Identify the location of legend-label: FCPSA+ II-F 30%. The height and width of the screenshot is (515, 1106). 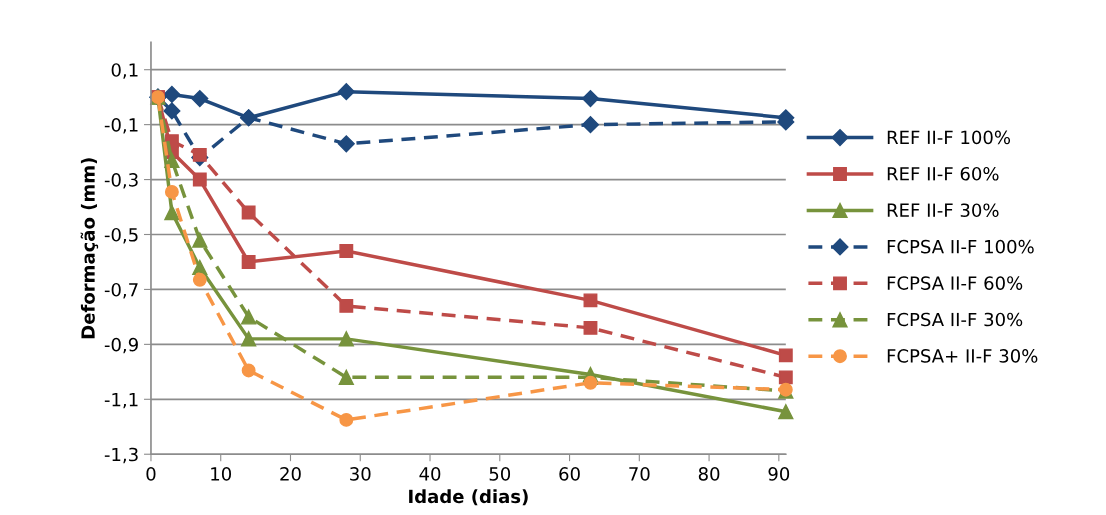
(962, 356).